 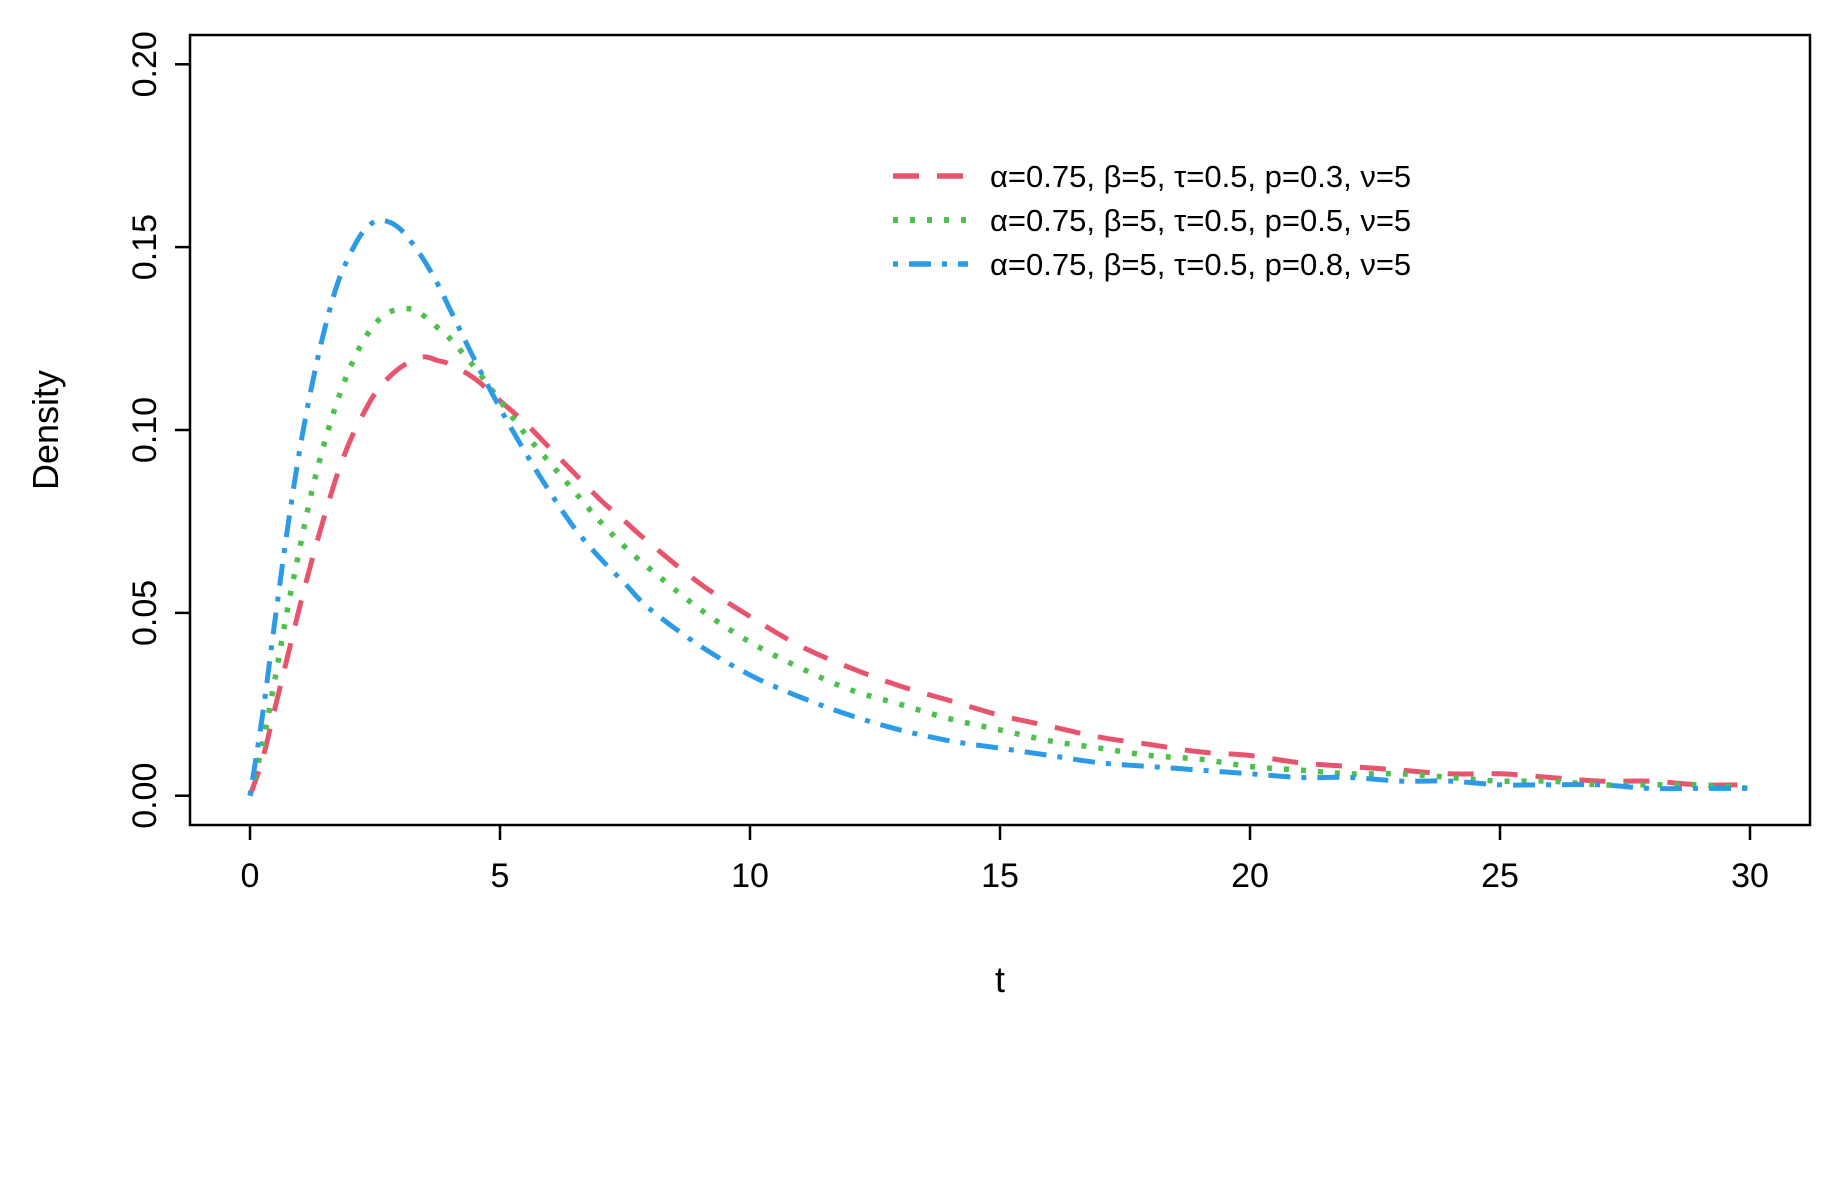 I want to click on x-tick-label: 20, so click(x=1250, y=876).